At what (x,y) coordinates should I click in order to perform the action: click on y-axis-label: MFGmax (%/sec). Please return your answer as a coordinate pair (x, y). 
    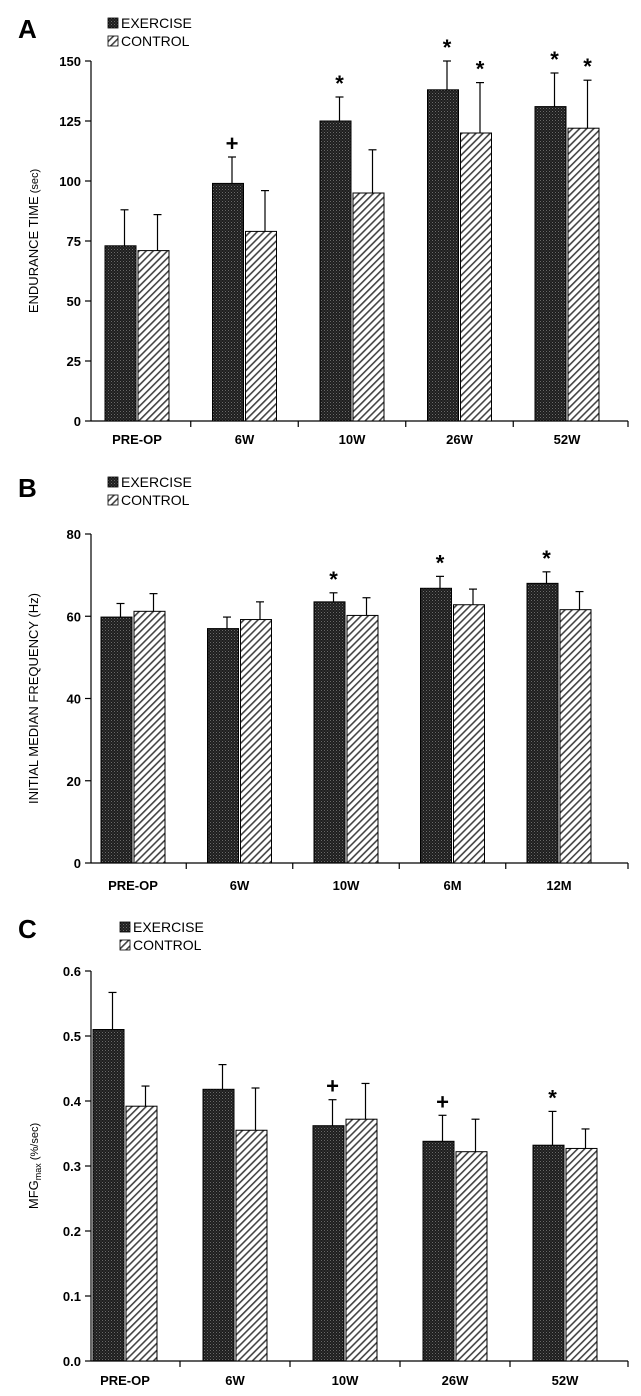
    Looking at the image, I should click on (34, 1166).